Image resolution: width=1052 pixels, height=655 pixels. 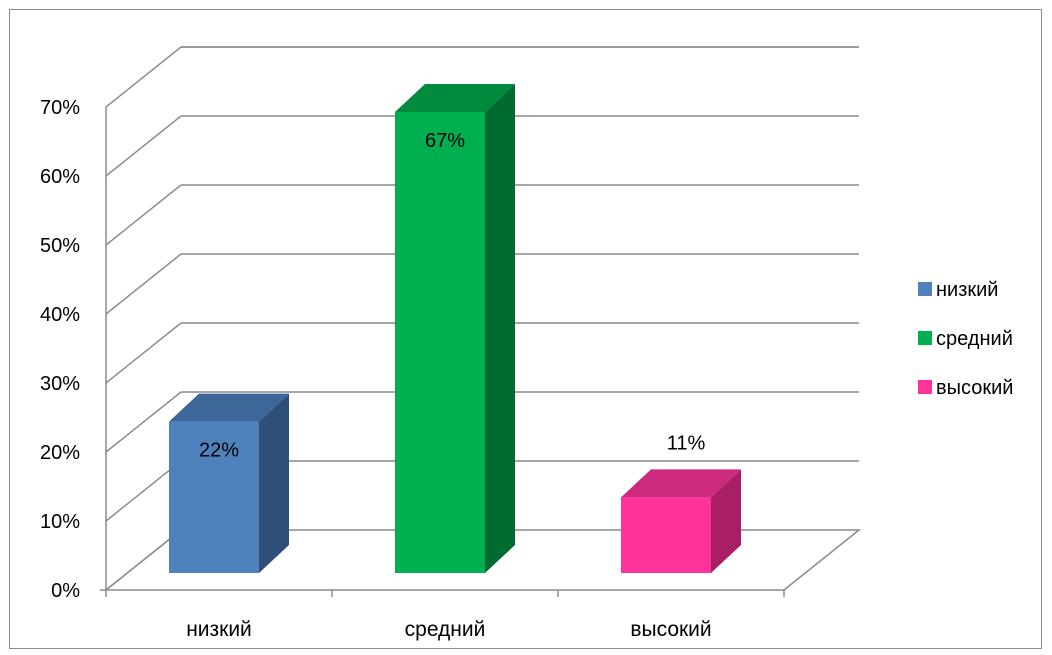 I want to click on legend-label: низкий, so click(x=967, y=290).